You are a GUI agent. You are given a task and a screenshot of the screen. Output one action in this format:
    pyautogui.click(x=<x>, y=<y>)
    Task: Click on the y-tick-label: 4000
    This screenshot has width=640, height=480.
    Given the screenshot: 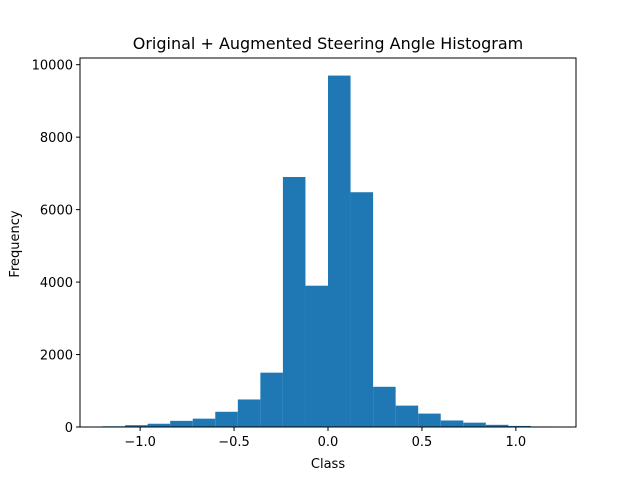 What is the action you would take?
    pyautogui.click(x=56, y=283)
    